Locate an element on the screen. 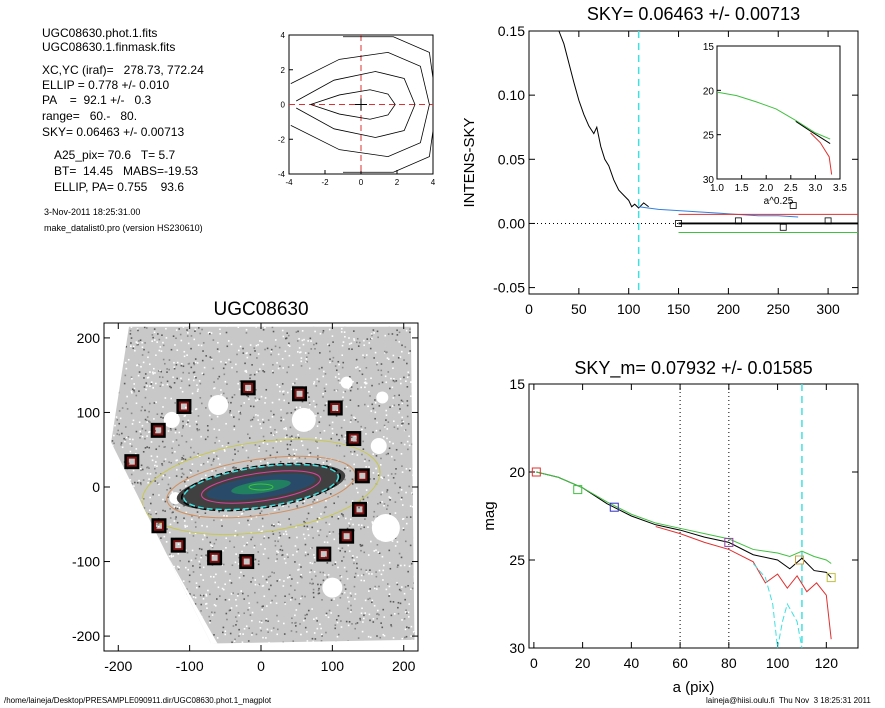 Image resolution: width=885 pixels, height=708 pixels. sky-ytick-label: -0.05 is located at coordinates (509, 288).